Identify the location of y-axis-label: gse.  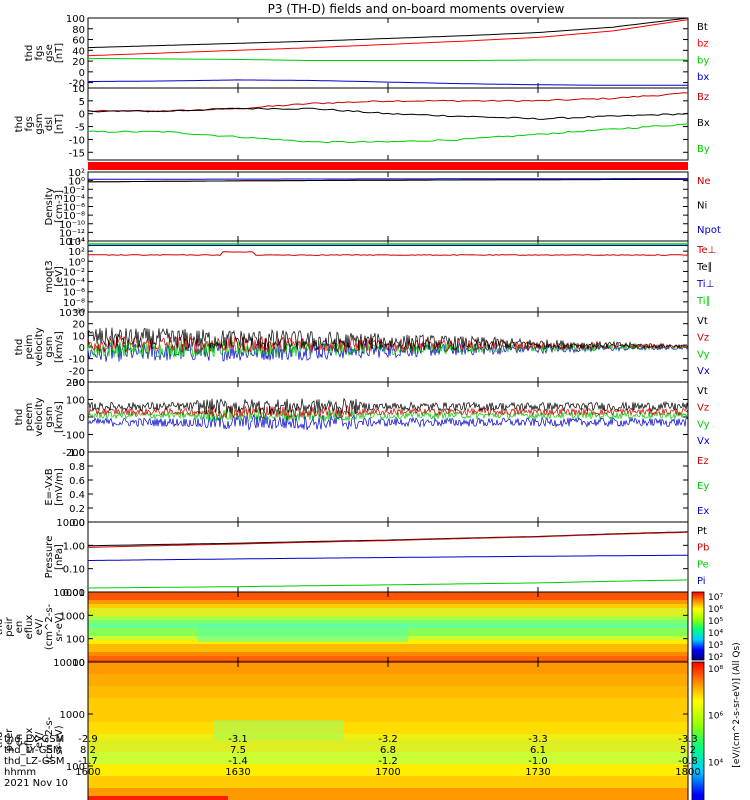
(49, 53).